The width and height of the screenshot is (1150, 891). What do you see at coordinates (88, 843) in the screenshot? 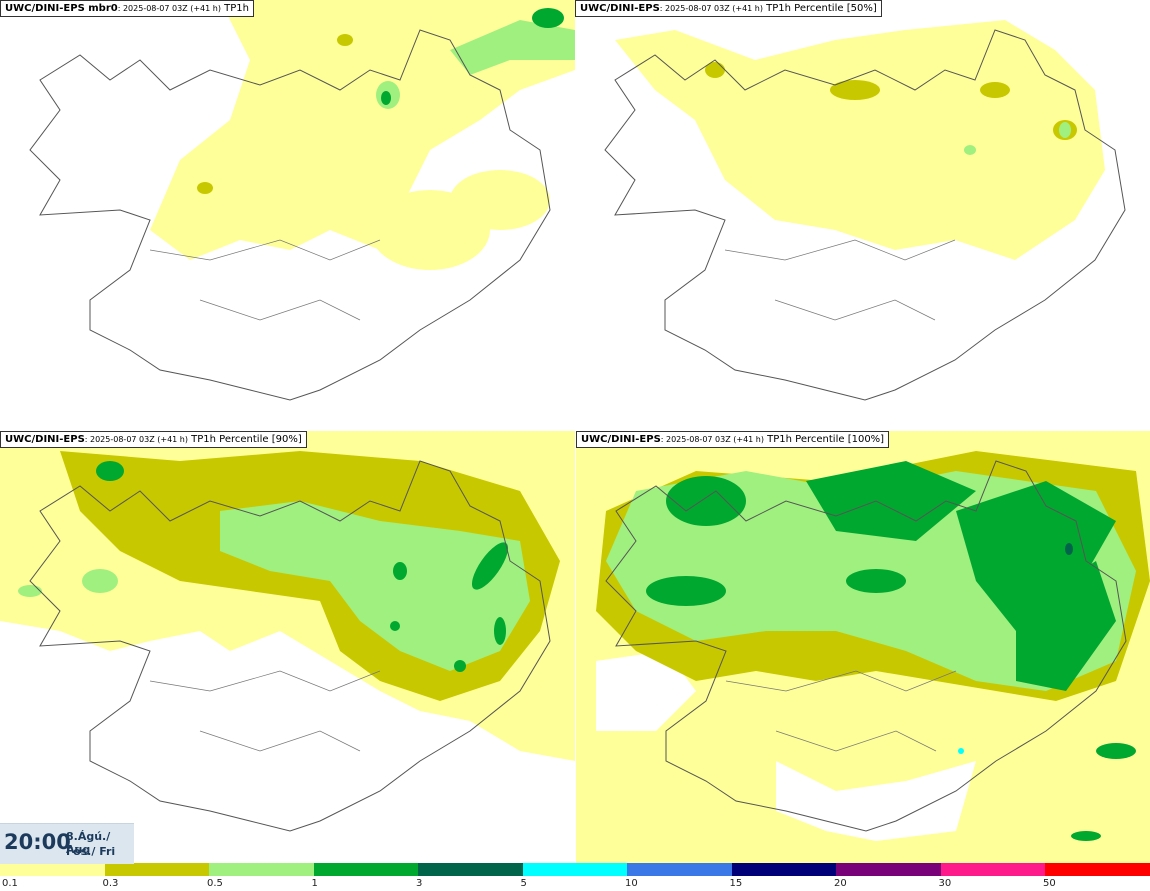
I see `valid-date: 8.Ágú./ Aug` at bounding box center [88, 843].